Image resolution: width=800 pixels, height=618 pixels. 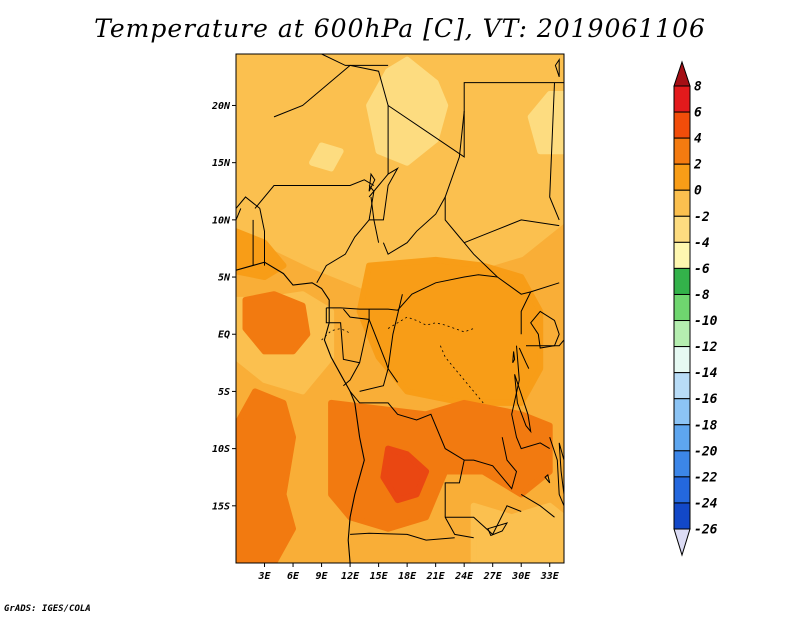 What do you see at coordinates (47, 609) in the screenshot?
I see `grads-credit: GrADS: IGES/COLA` at bounding box center [47, 609].